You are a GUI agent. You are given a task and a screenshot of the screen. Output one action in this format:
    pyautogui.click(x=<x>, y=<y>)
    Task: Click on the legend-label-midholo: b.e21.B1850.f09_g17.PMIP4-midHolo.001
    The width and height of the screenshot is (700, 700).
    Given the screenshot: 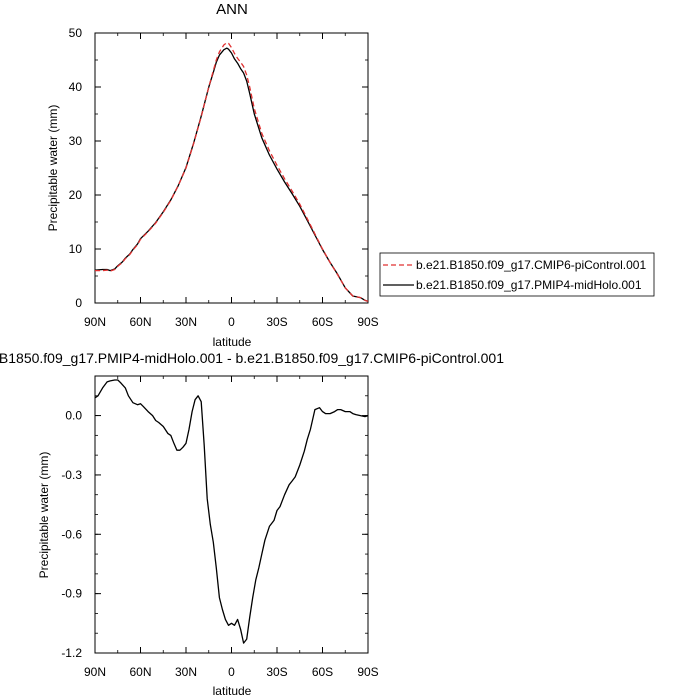 What is the action you would take?
    pyautogui.click(x=529, y=285)
    